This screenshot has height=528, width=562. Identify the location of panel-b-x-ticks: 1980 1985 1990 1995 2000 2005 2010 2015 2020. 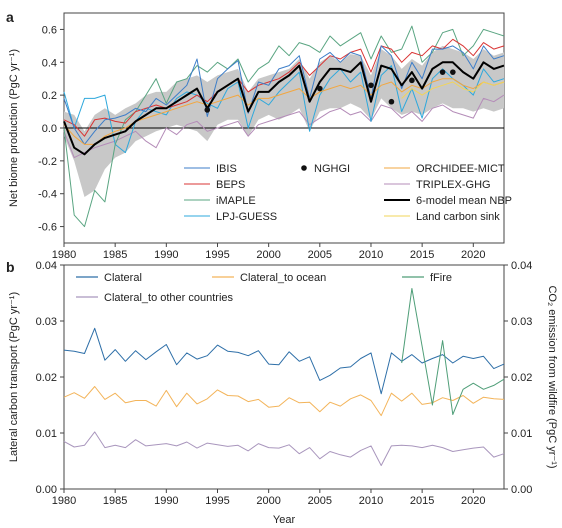
(269, 498).